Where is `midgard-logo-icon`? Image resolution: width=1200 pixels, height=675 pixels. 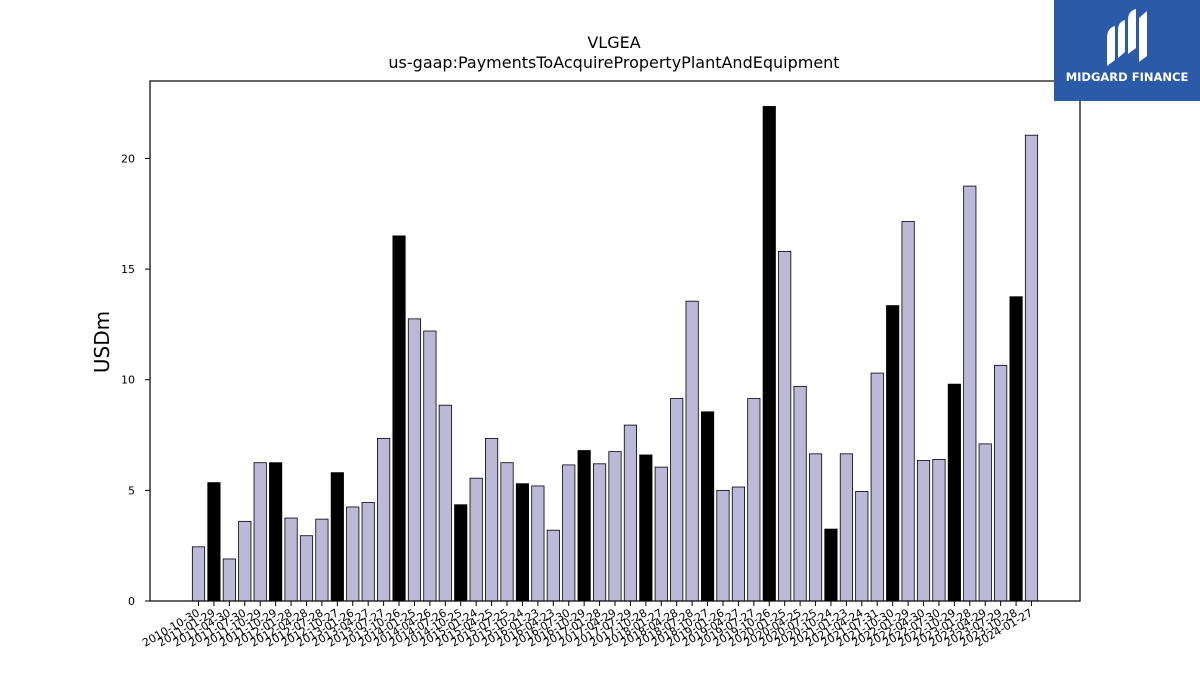
midgard-logo-icon is located at coordinates (1127, 37).